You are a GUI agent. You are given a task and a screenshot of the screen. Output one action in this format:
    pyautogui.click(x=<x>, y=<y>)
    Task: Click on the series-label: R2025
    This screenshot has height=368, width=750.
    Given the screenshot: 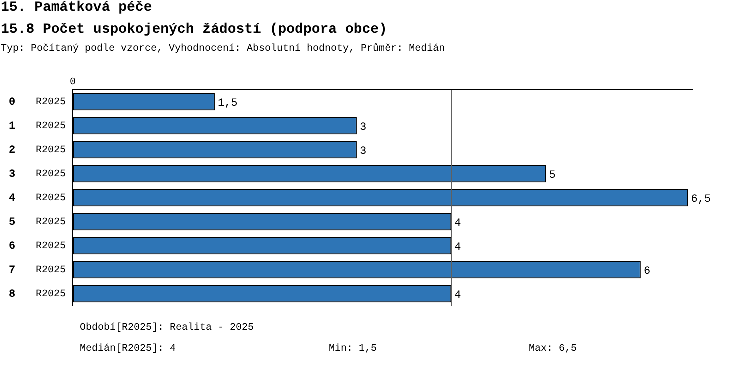 What is the action you would take?
    pyautogui.click(x=51, y=103)
    